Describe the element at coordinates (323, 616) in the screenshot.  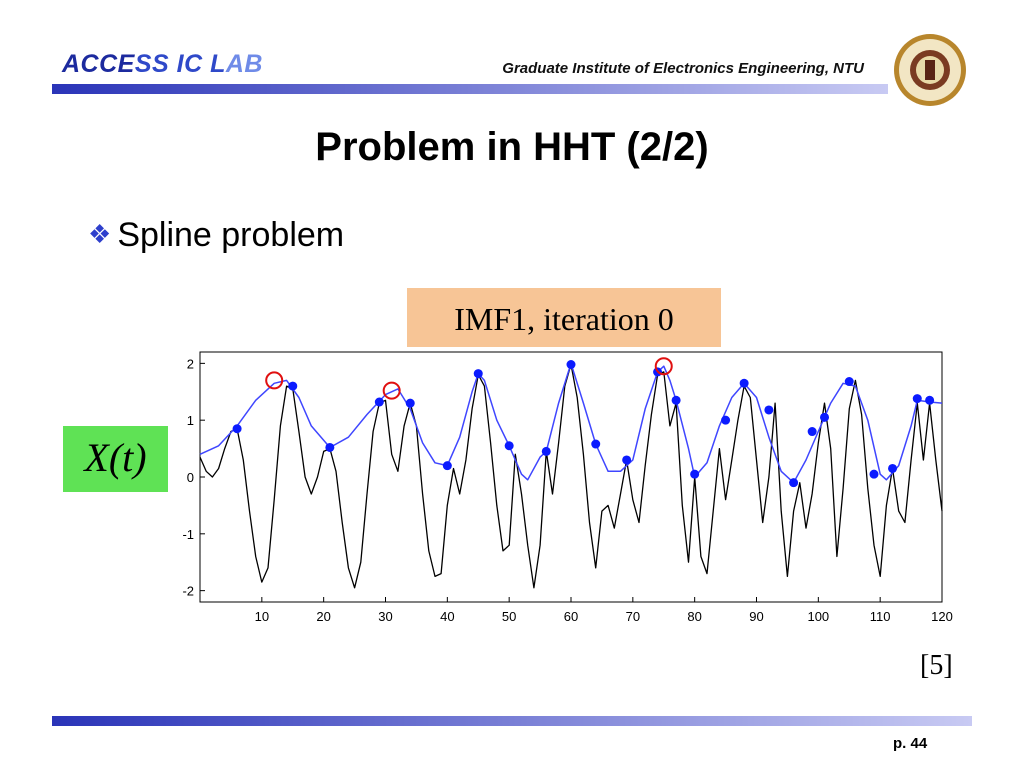
I see `x-tick-label: 20` at that location.